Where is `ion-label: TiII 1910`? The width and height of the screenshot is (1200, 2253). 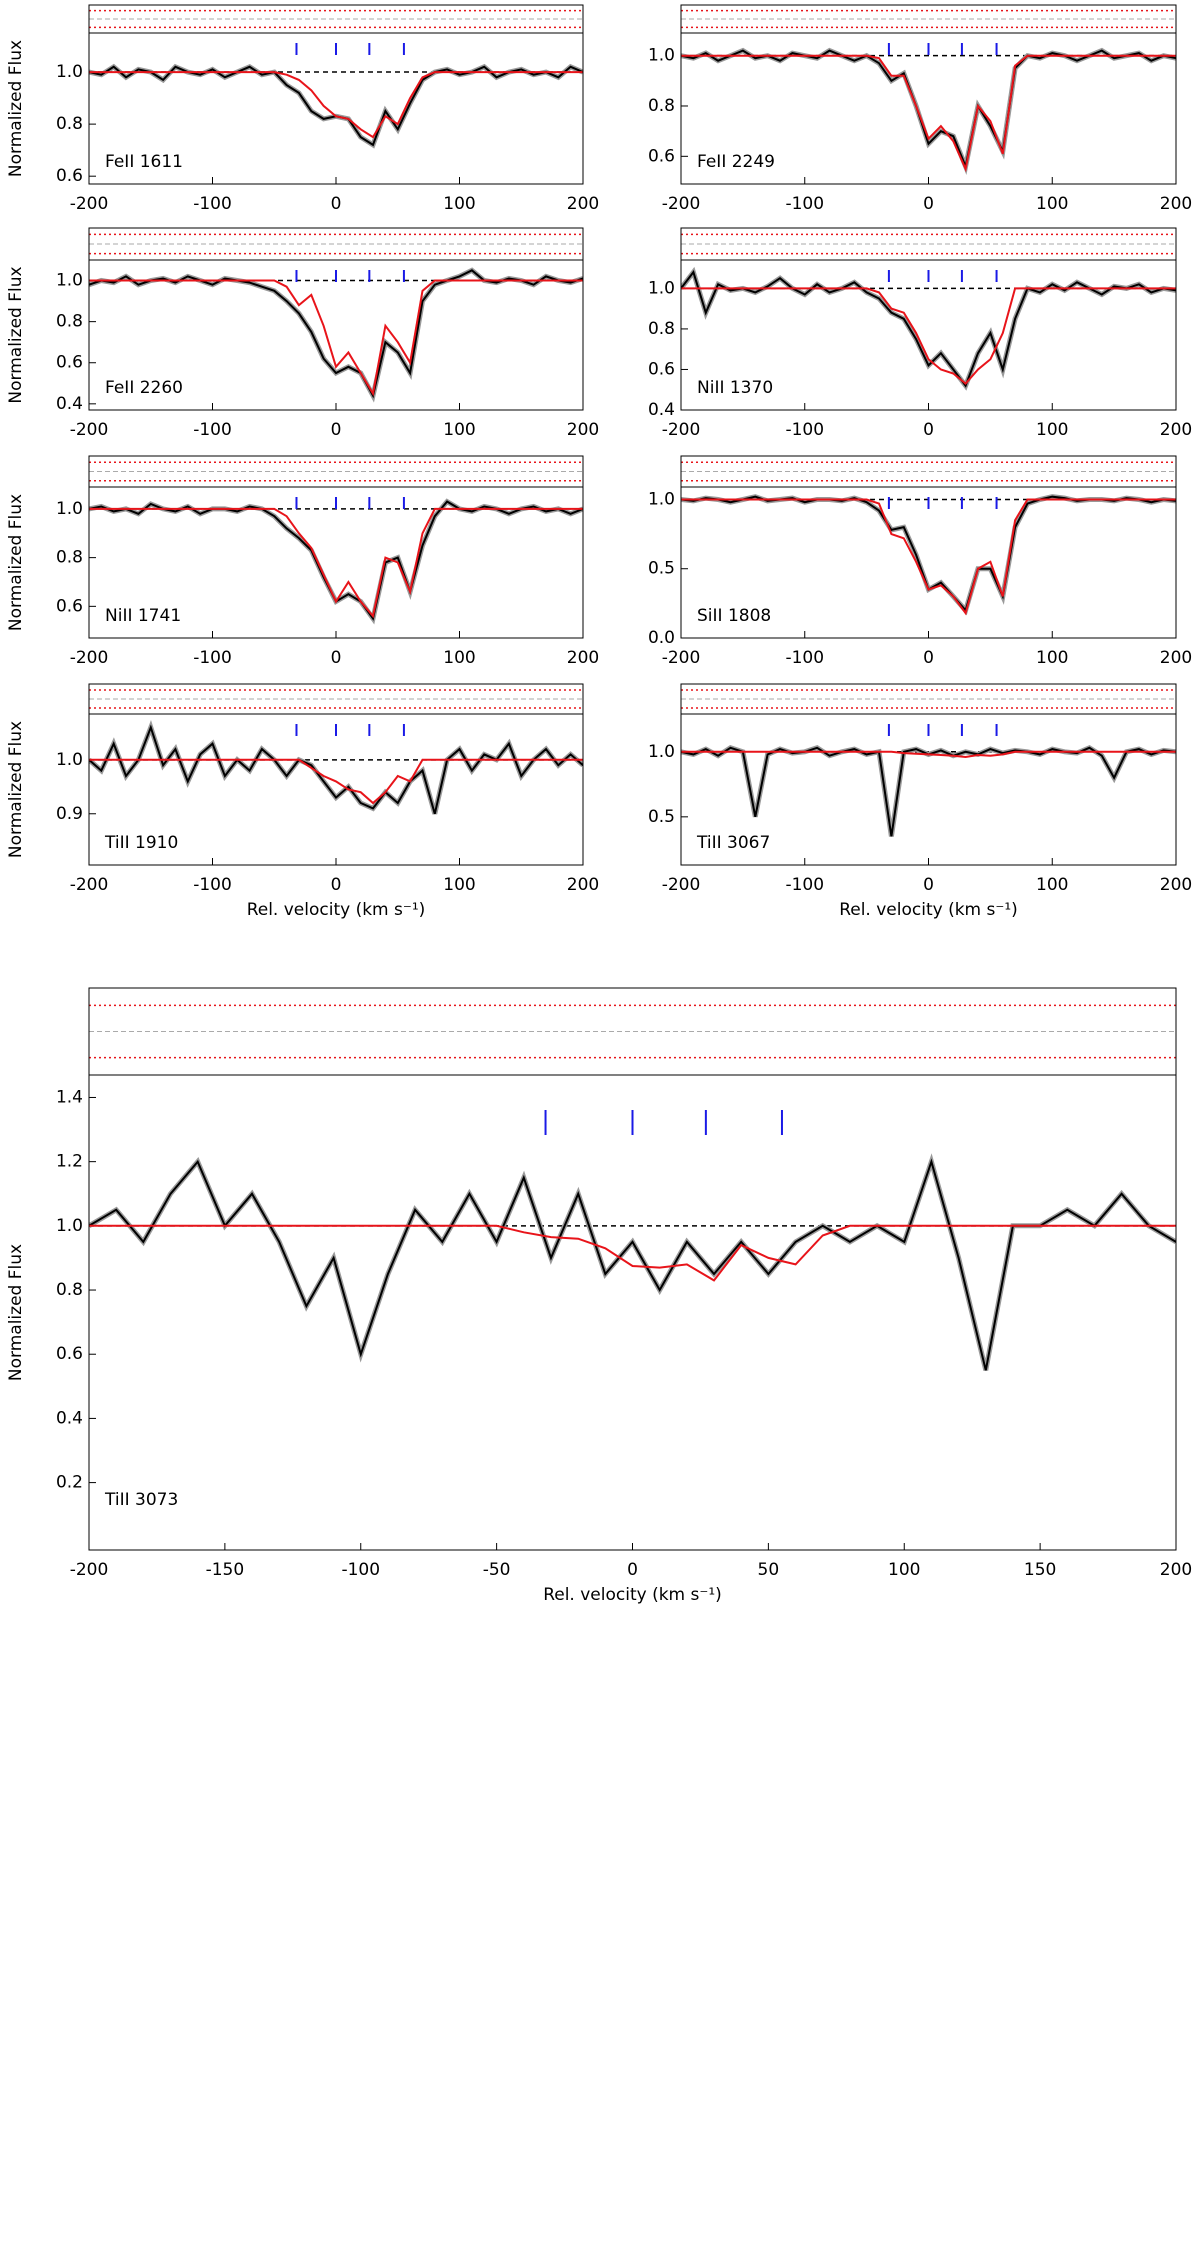
ion-label: TiII 1910 is located at coordinates (141, 843).